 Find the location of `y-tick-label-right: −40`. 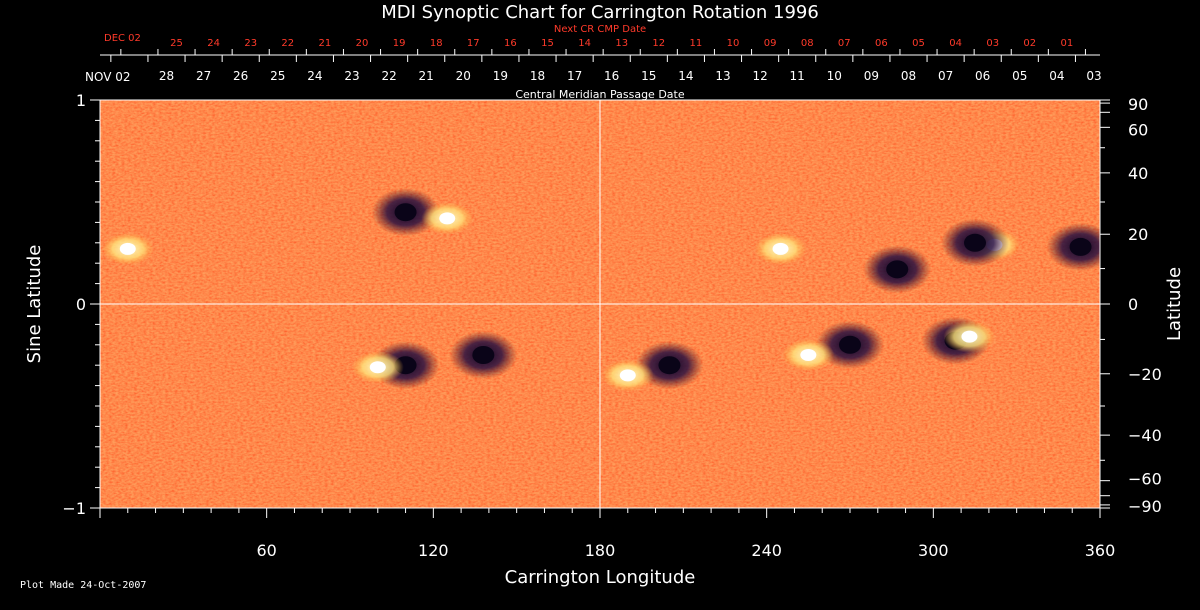

y-tick-label-right: −40 is located at coordinates (1145, 435).